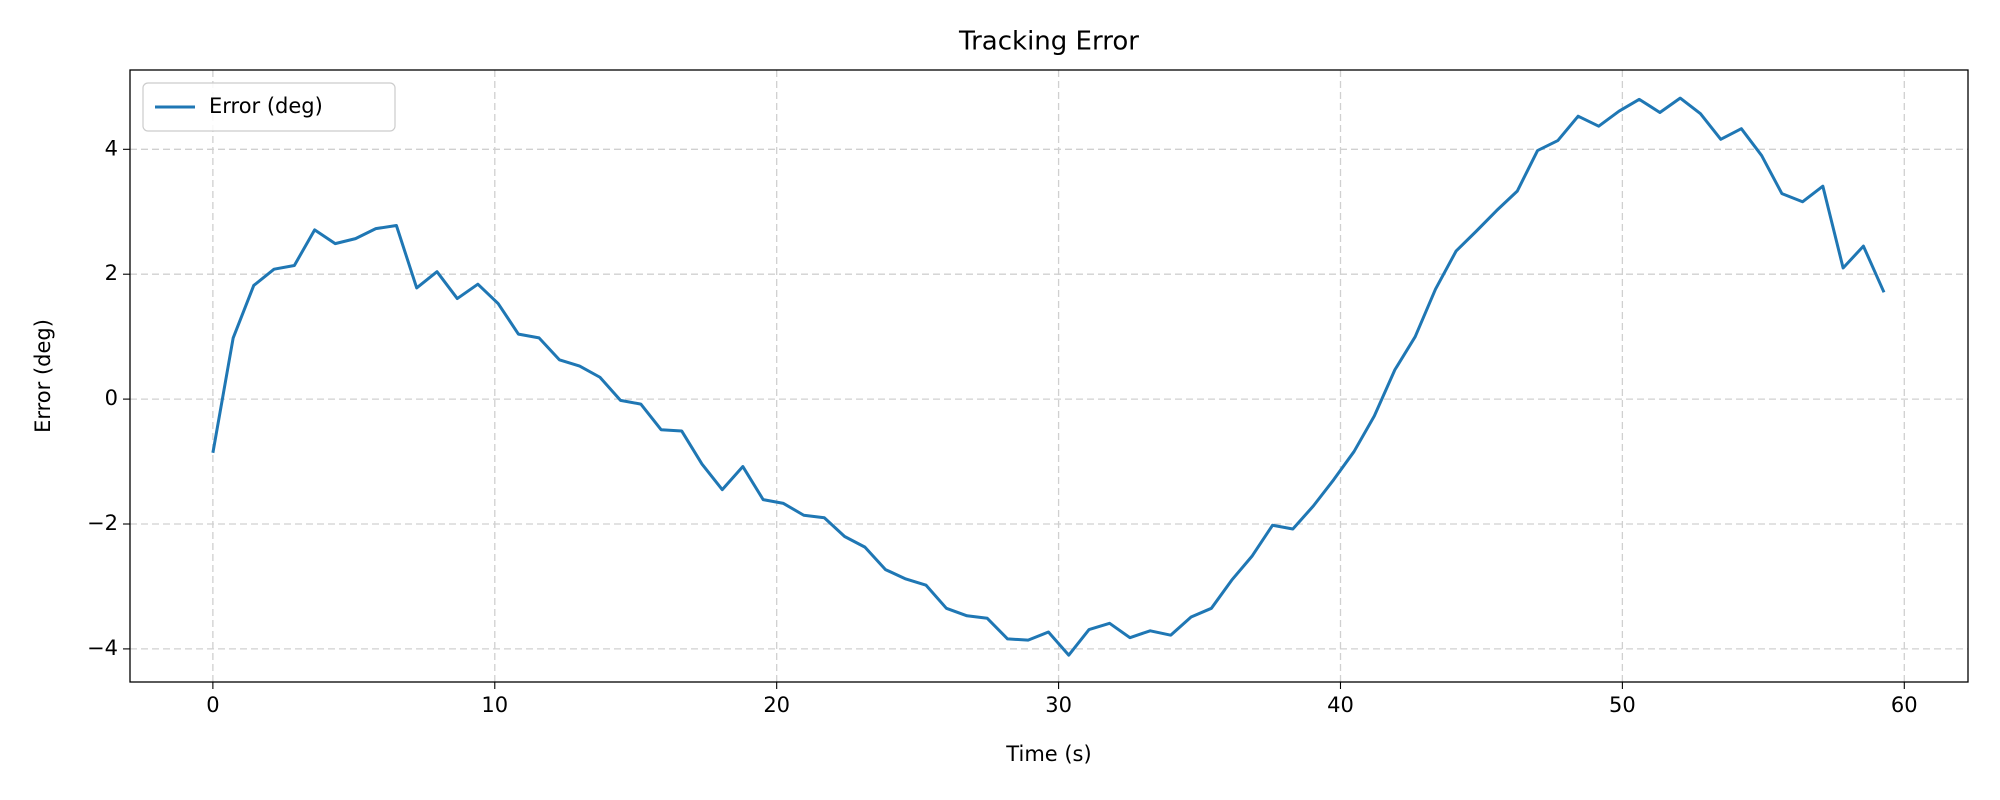  Describe the element at coordinates (1058, 705) in the screenshot. I see `x-tick-label: 30` at that location.